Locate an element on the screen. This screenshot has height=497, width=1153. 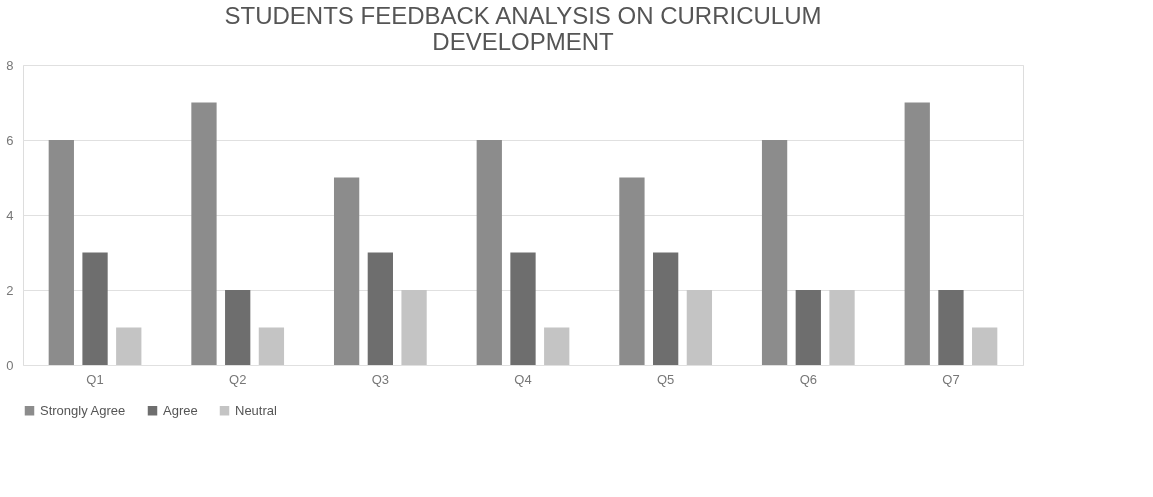
y-tick-label: 6 is located at coordinates (10, 140).